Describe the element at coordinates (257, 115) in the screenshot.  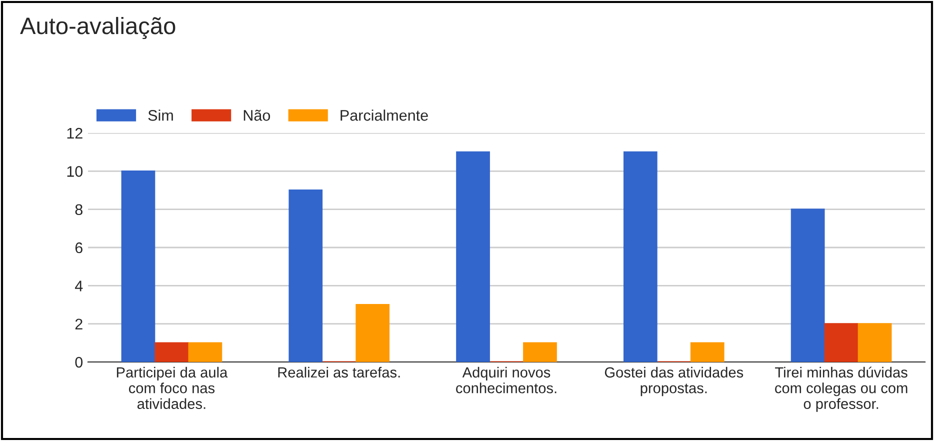
I see `legend-label: Não` at that location.